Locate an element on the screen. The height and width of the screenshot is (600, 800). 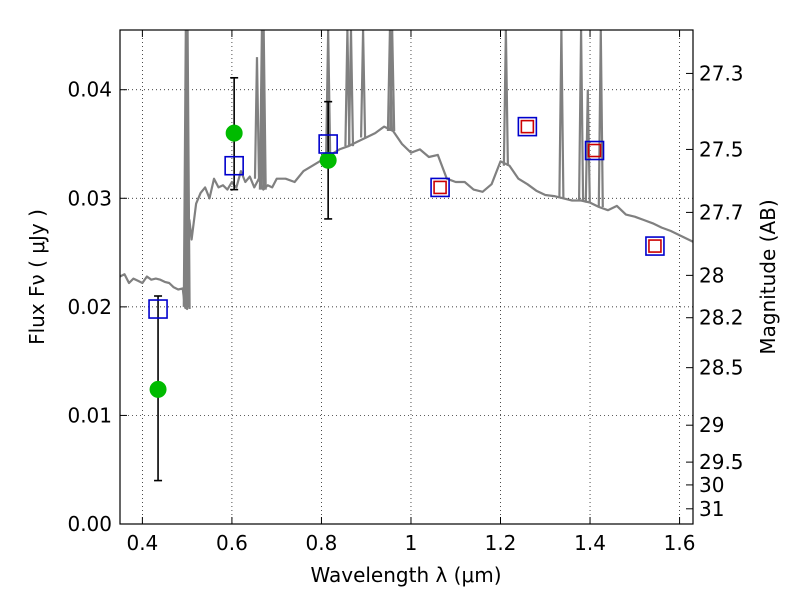
y2-tick-label: 28.5 is located at coordinates (721, 368).